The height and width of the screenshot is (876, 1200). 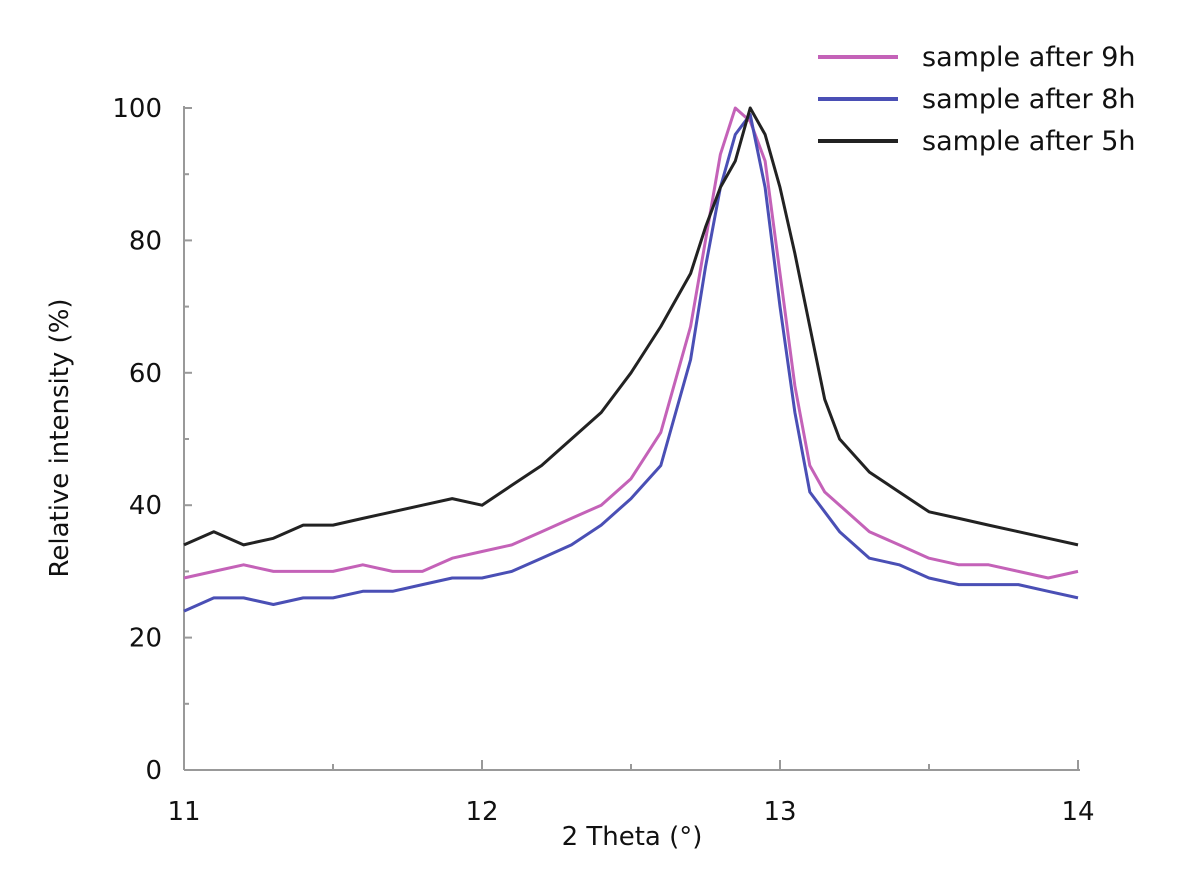 I want to click on legend-label-sample-5h: sample after 5h, so click(x=1029, y=141).